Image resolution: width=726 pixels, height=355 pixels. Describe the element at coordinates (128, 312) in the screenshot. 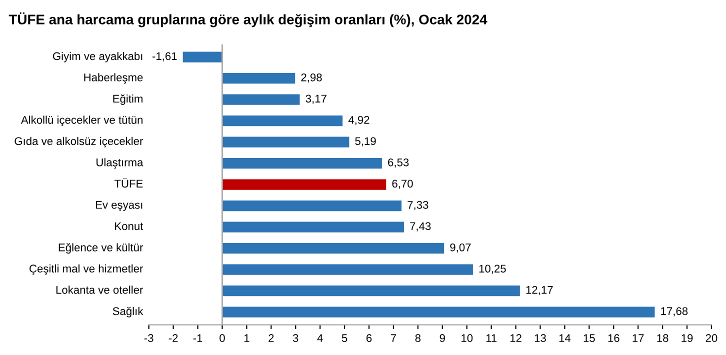

I see `y-tick-label: Sağlık` at that location.